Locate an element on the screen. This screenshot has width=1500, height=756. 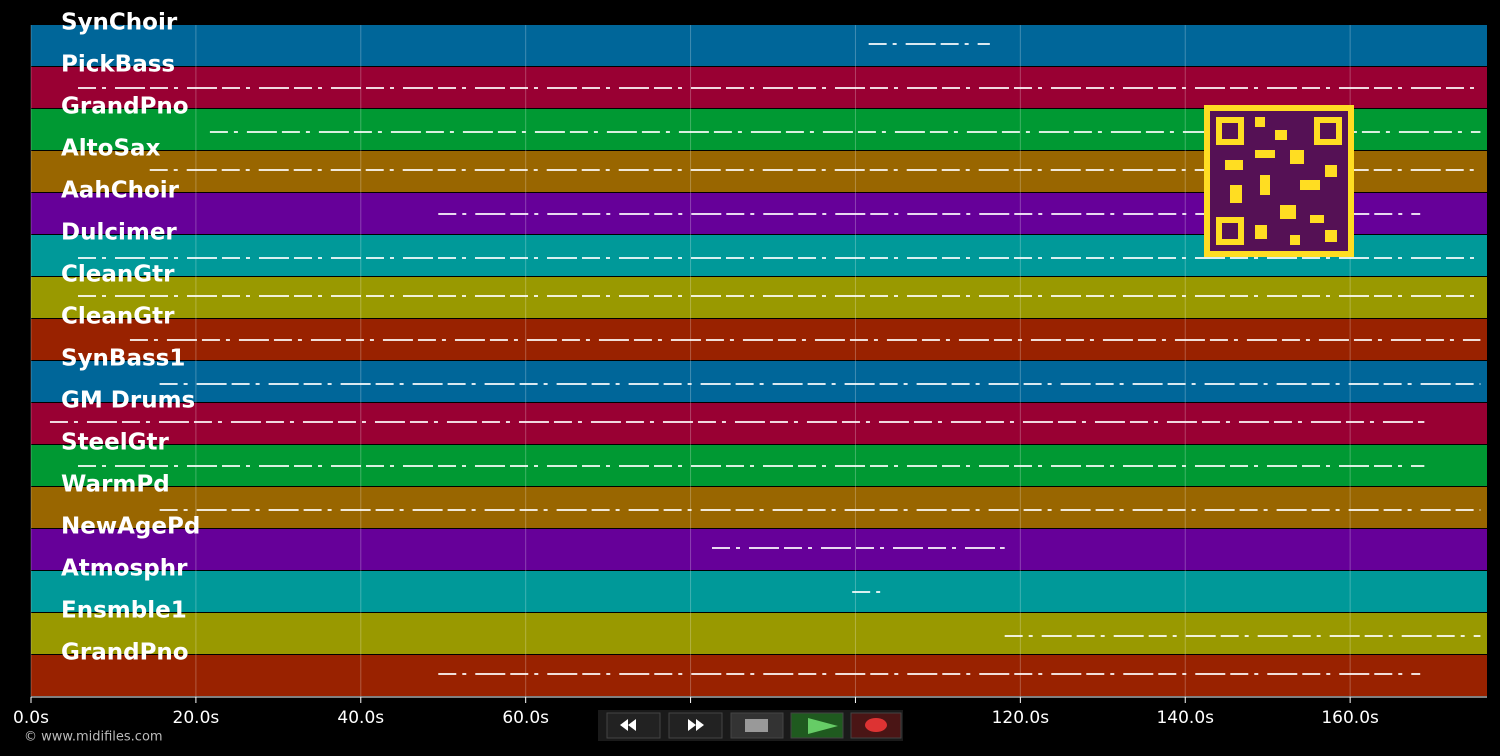
tick-label: 140.0s is located at coordinates (1185, 718).